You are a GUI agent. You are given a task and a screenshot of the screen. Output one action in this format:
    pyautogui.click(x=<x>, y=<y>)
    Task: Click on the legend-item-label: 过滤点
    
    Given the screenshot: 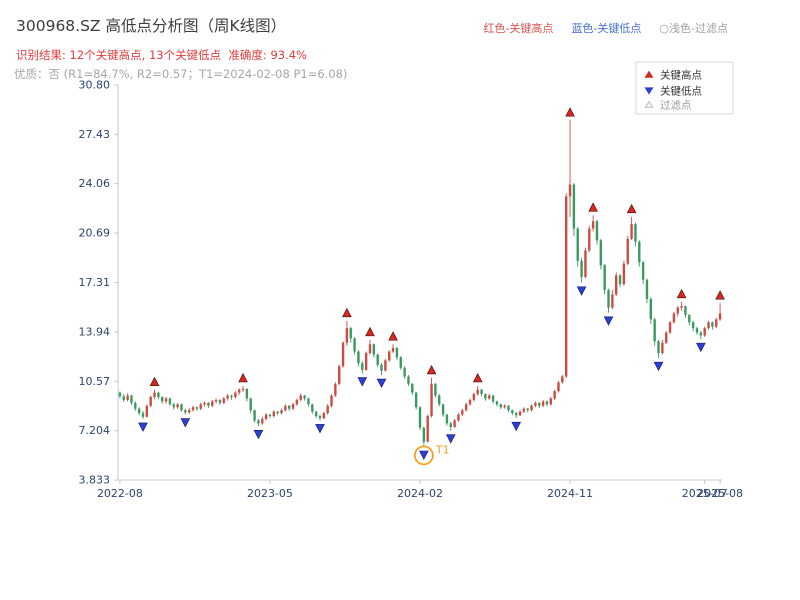 What is the action you would take?
    pyautogui.click(x=676, y=105)
    